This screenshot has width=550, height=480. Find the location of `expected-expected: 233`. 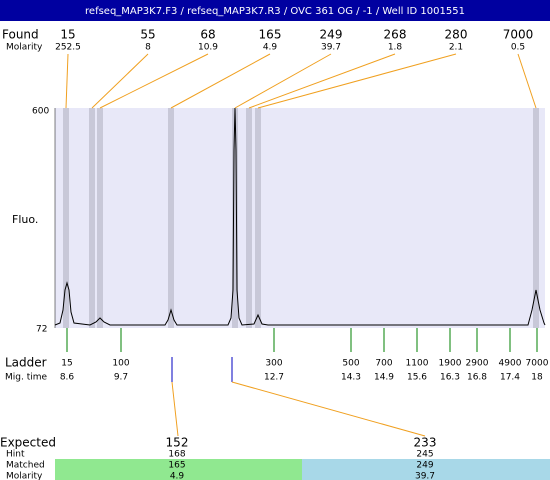

expected-expected: 233 is located at coordinates (425, 443).